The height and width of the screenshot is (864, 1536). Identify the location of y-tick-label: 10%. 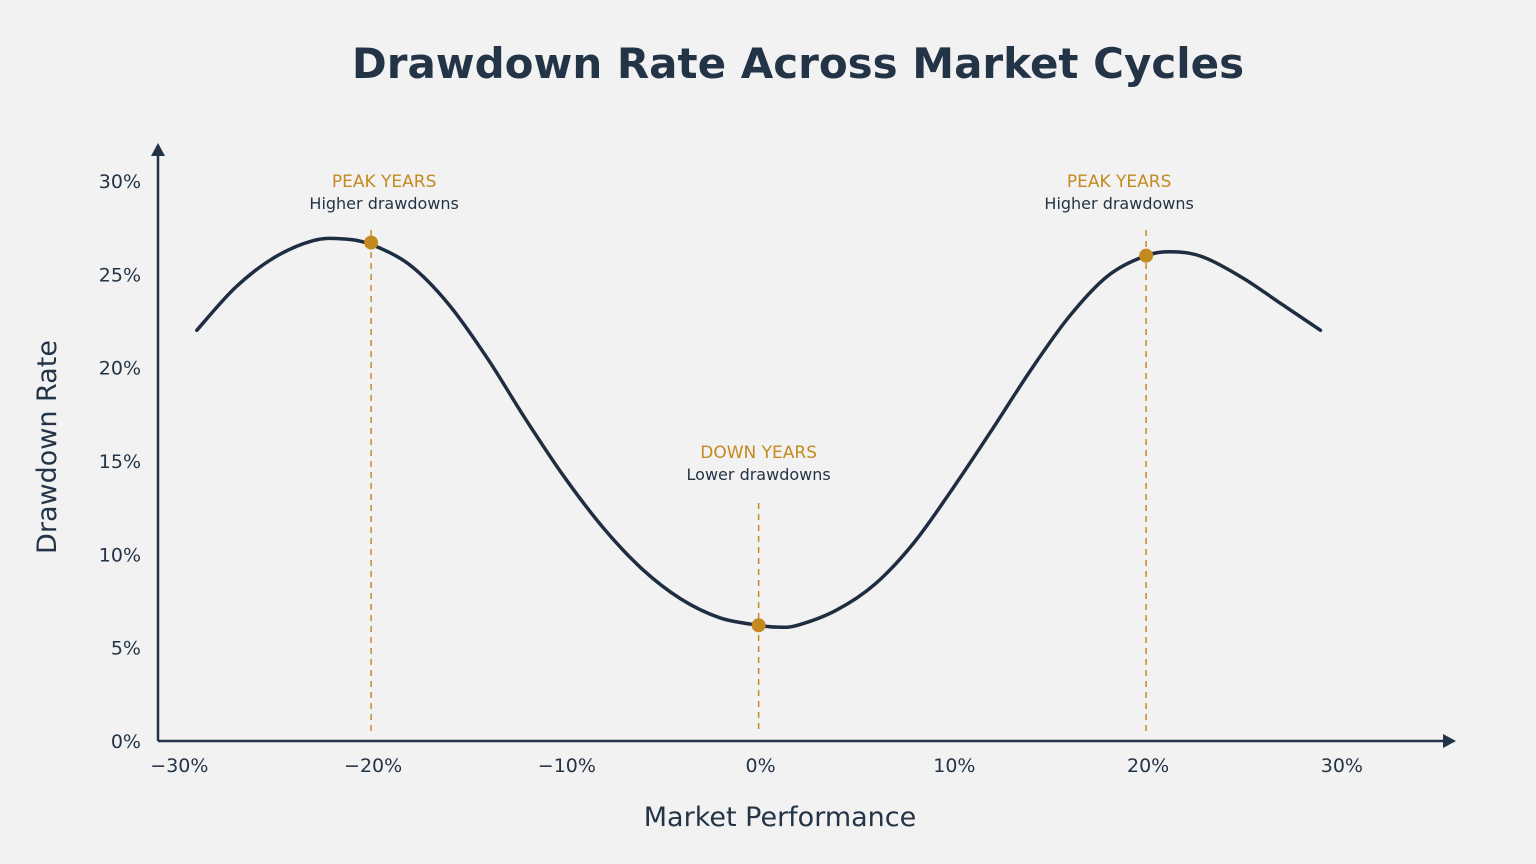
(120, 555).